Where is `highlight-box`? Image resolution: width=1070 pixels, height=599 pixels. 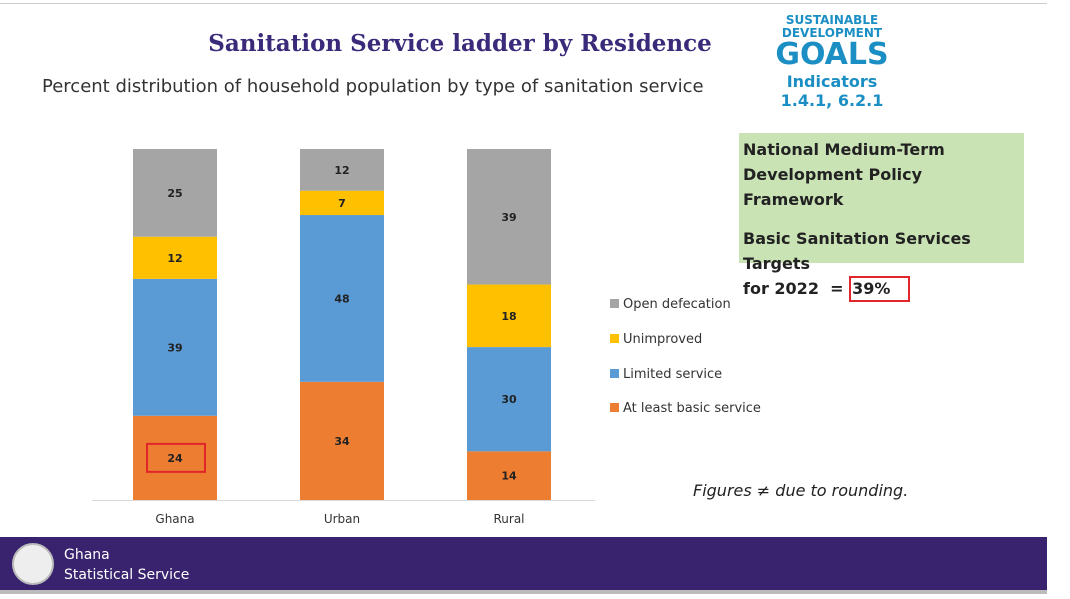 highlight-box is located at coordinates (176, 457).